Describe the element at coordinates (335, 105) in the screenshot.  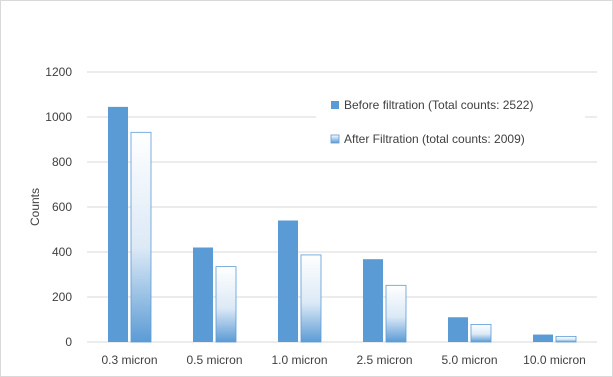
I see `legend-swatch-before` at that location.